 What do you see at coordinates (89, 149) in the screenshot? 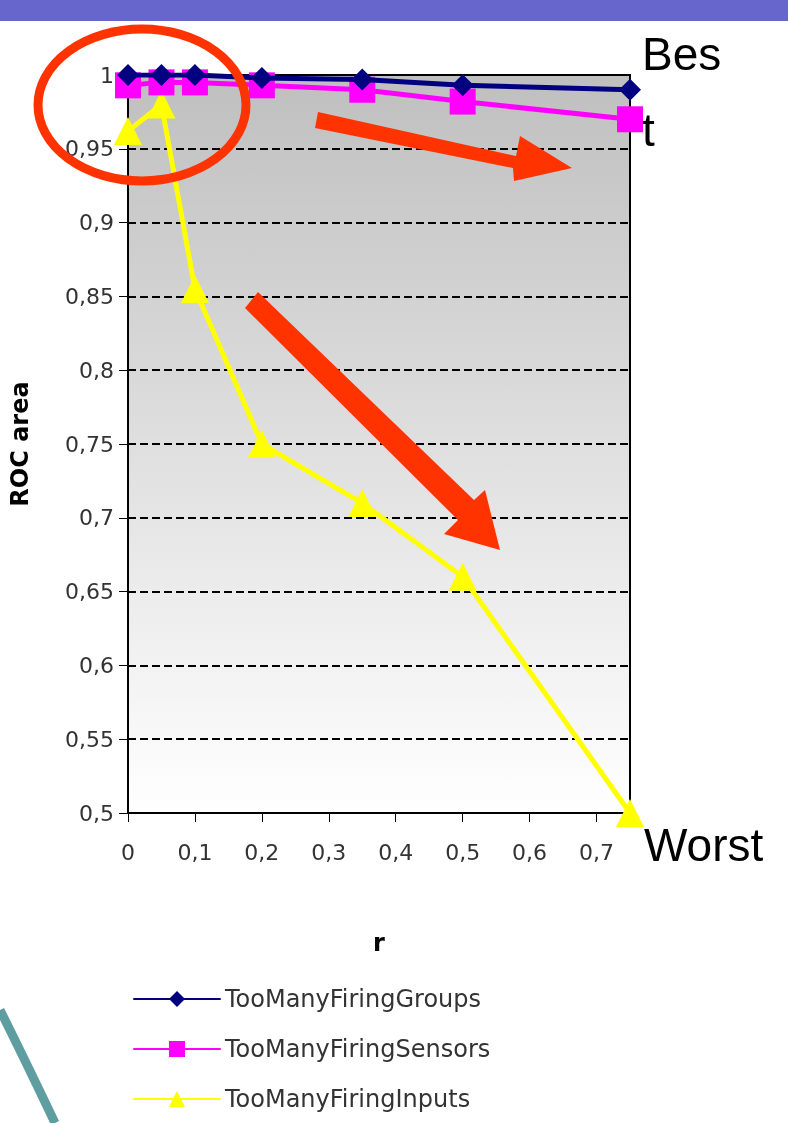
I see `y-tick-label: 0,95` at bounding box center [89, 149].